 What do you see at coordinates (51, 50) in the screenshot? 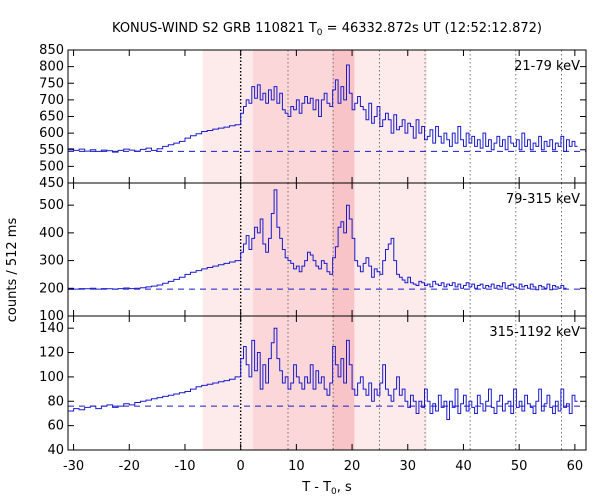
I see `y-tick-label: 850` at bounding box center [51, 50].